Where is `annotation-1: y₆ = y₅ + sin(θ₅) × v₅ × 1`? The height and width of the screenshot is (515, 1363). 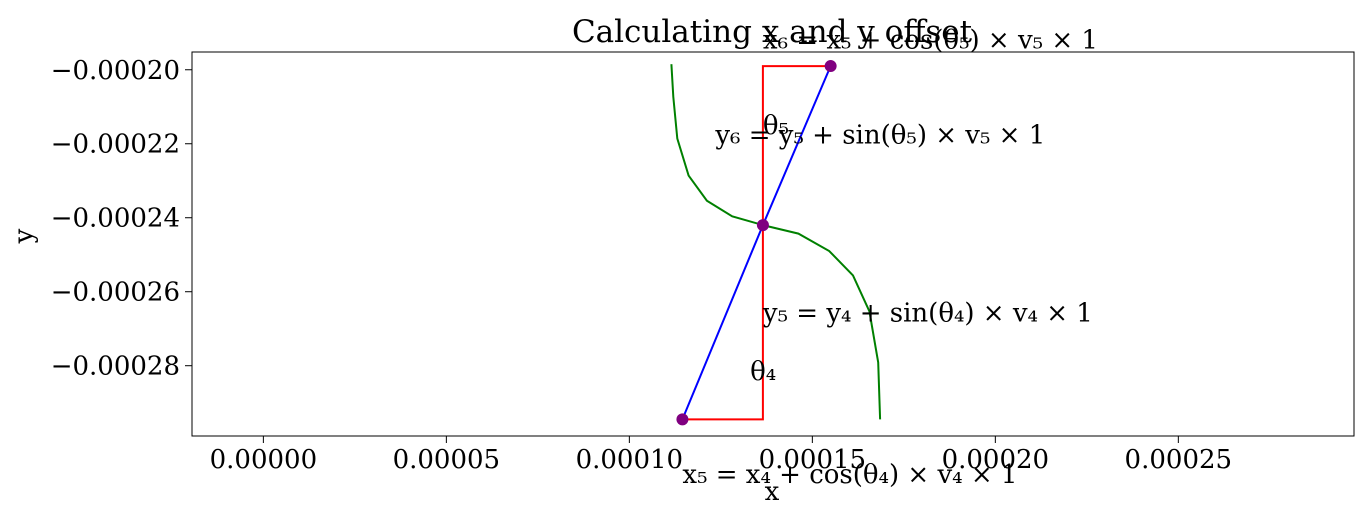 annotation-1: y₆ = y₅ + sin(θ₅) × v₅ × 1 is located at coordinates (879, 136).